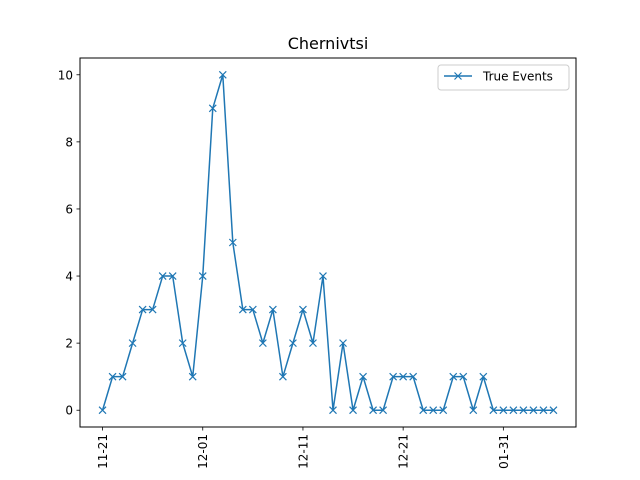  What do you see at coordinates (69, 411) in the screenshot?
I see `y-tick-label: 0` at bounding box center [69, 411].